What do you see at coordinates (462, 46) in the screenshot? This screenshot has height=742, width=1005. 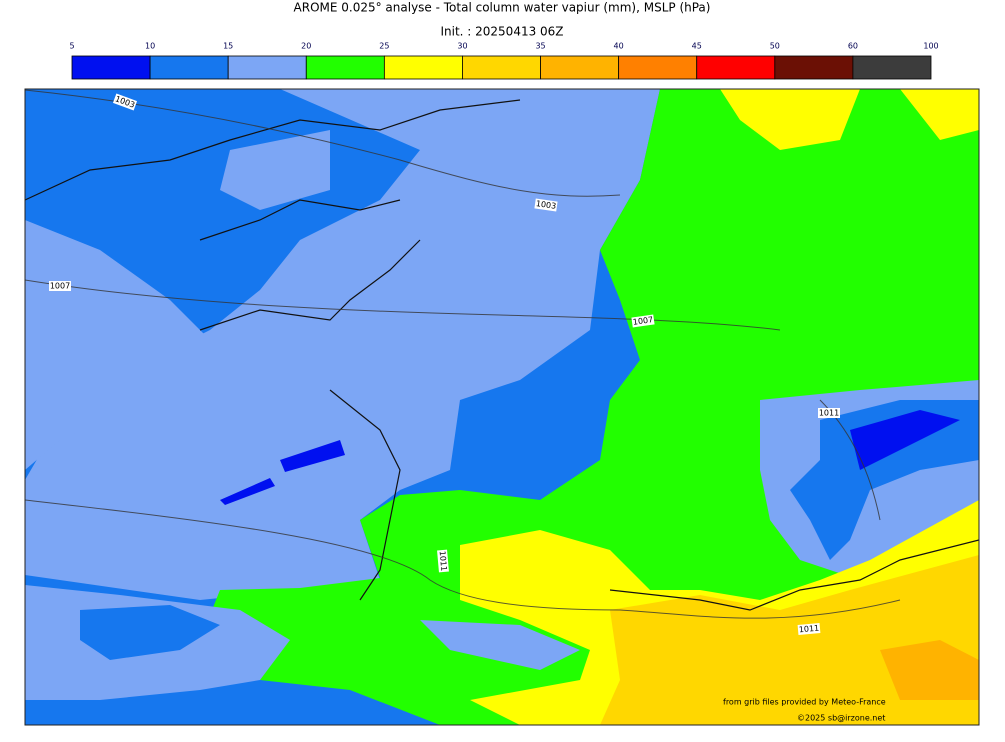 I see `colorbar-tick-label: 30` at bounding box center [462, 46].